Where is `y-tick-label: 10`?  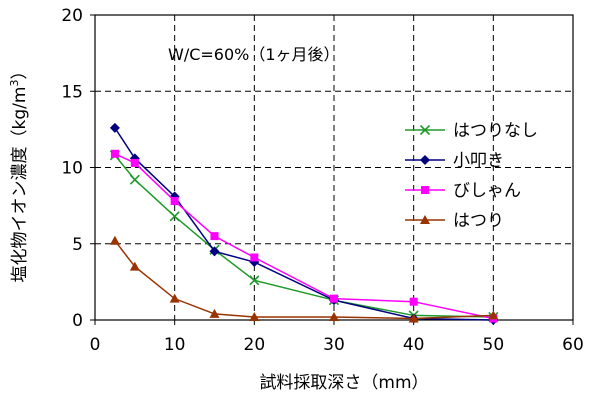
y-tick-label: 10 is located at coordinates (72, 169).